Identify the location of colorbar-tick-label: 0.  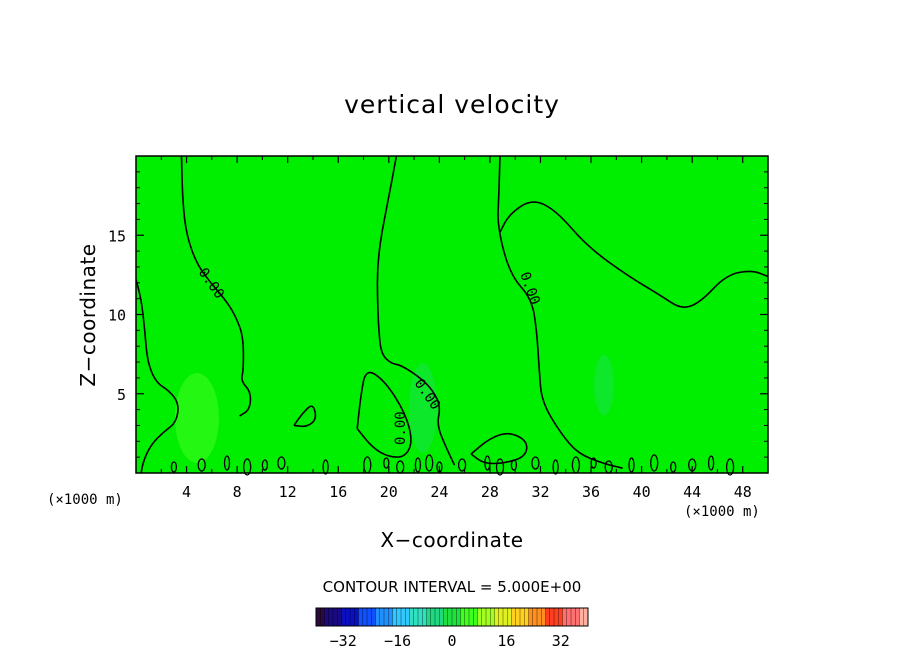
(451, 641).